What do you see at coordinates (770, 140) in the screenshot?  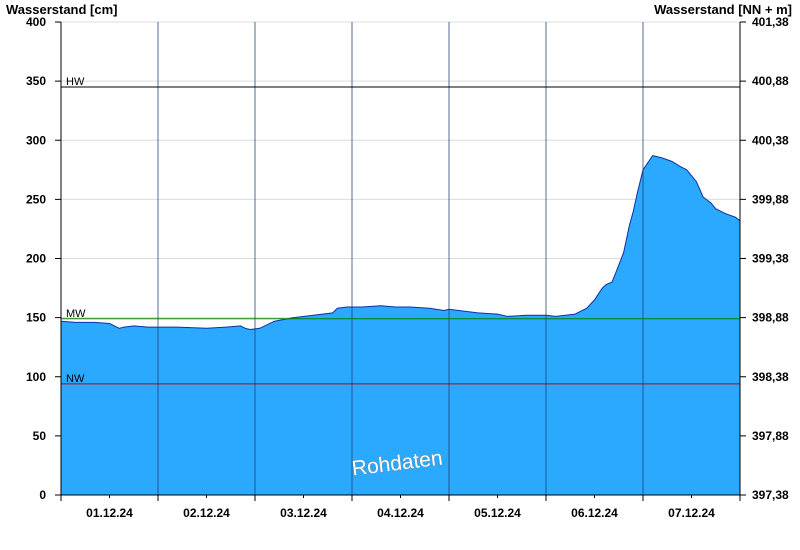 I see `right-tick-label-6: 400,38` at bounding box center [770, 140].